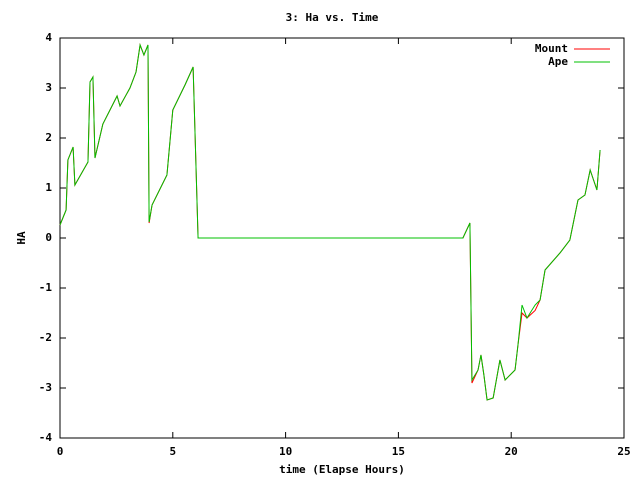  I want to click on y-tick-label: -4, so click(46, 437).